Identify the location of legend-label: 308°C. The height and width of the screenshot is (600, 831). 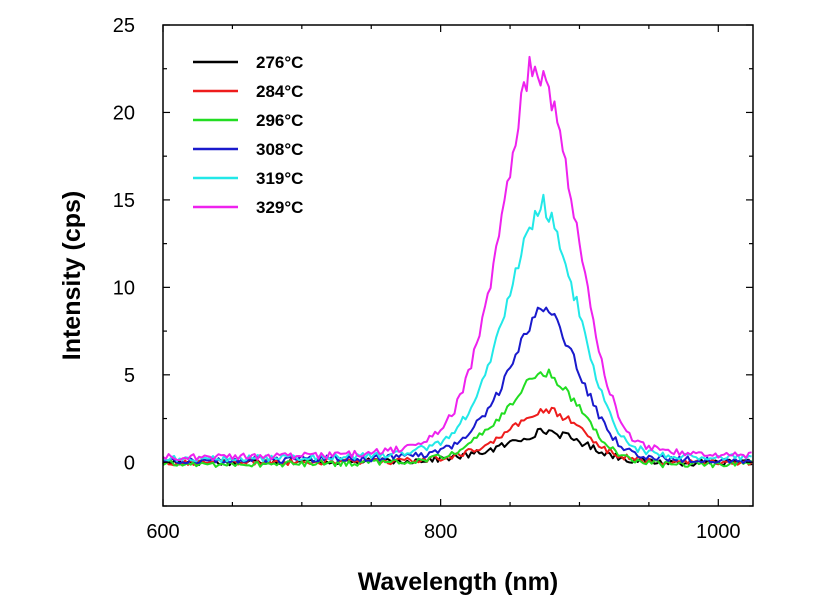
(279, 149).